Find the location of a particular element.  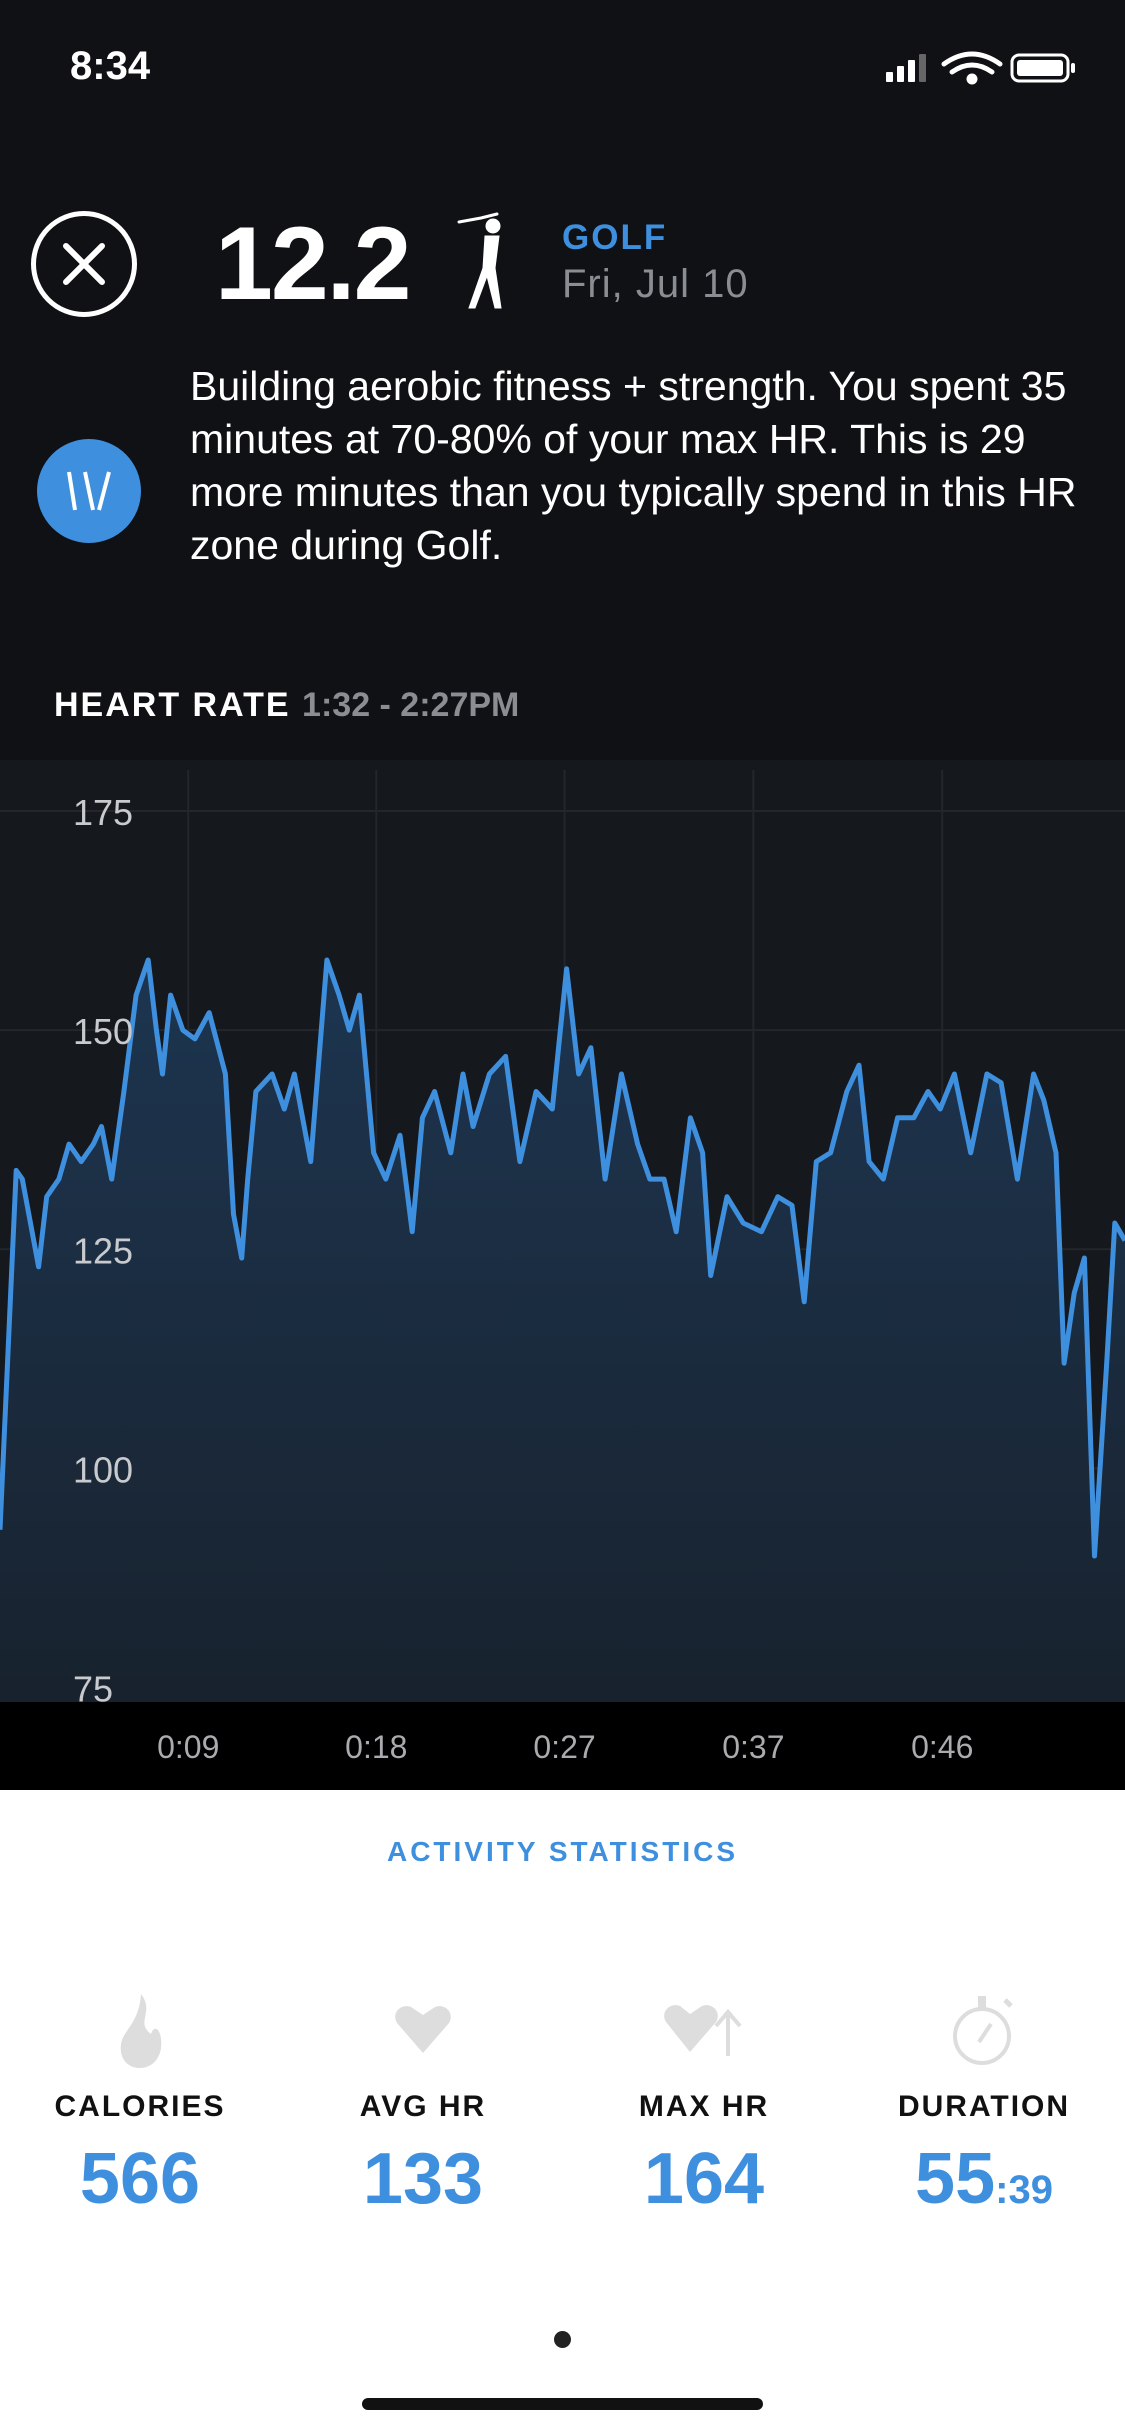

stat-label: MAX HR is located at coordinates (704, 2106).